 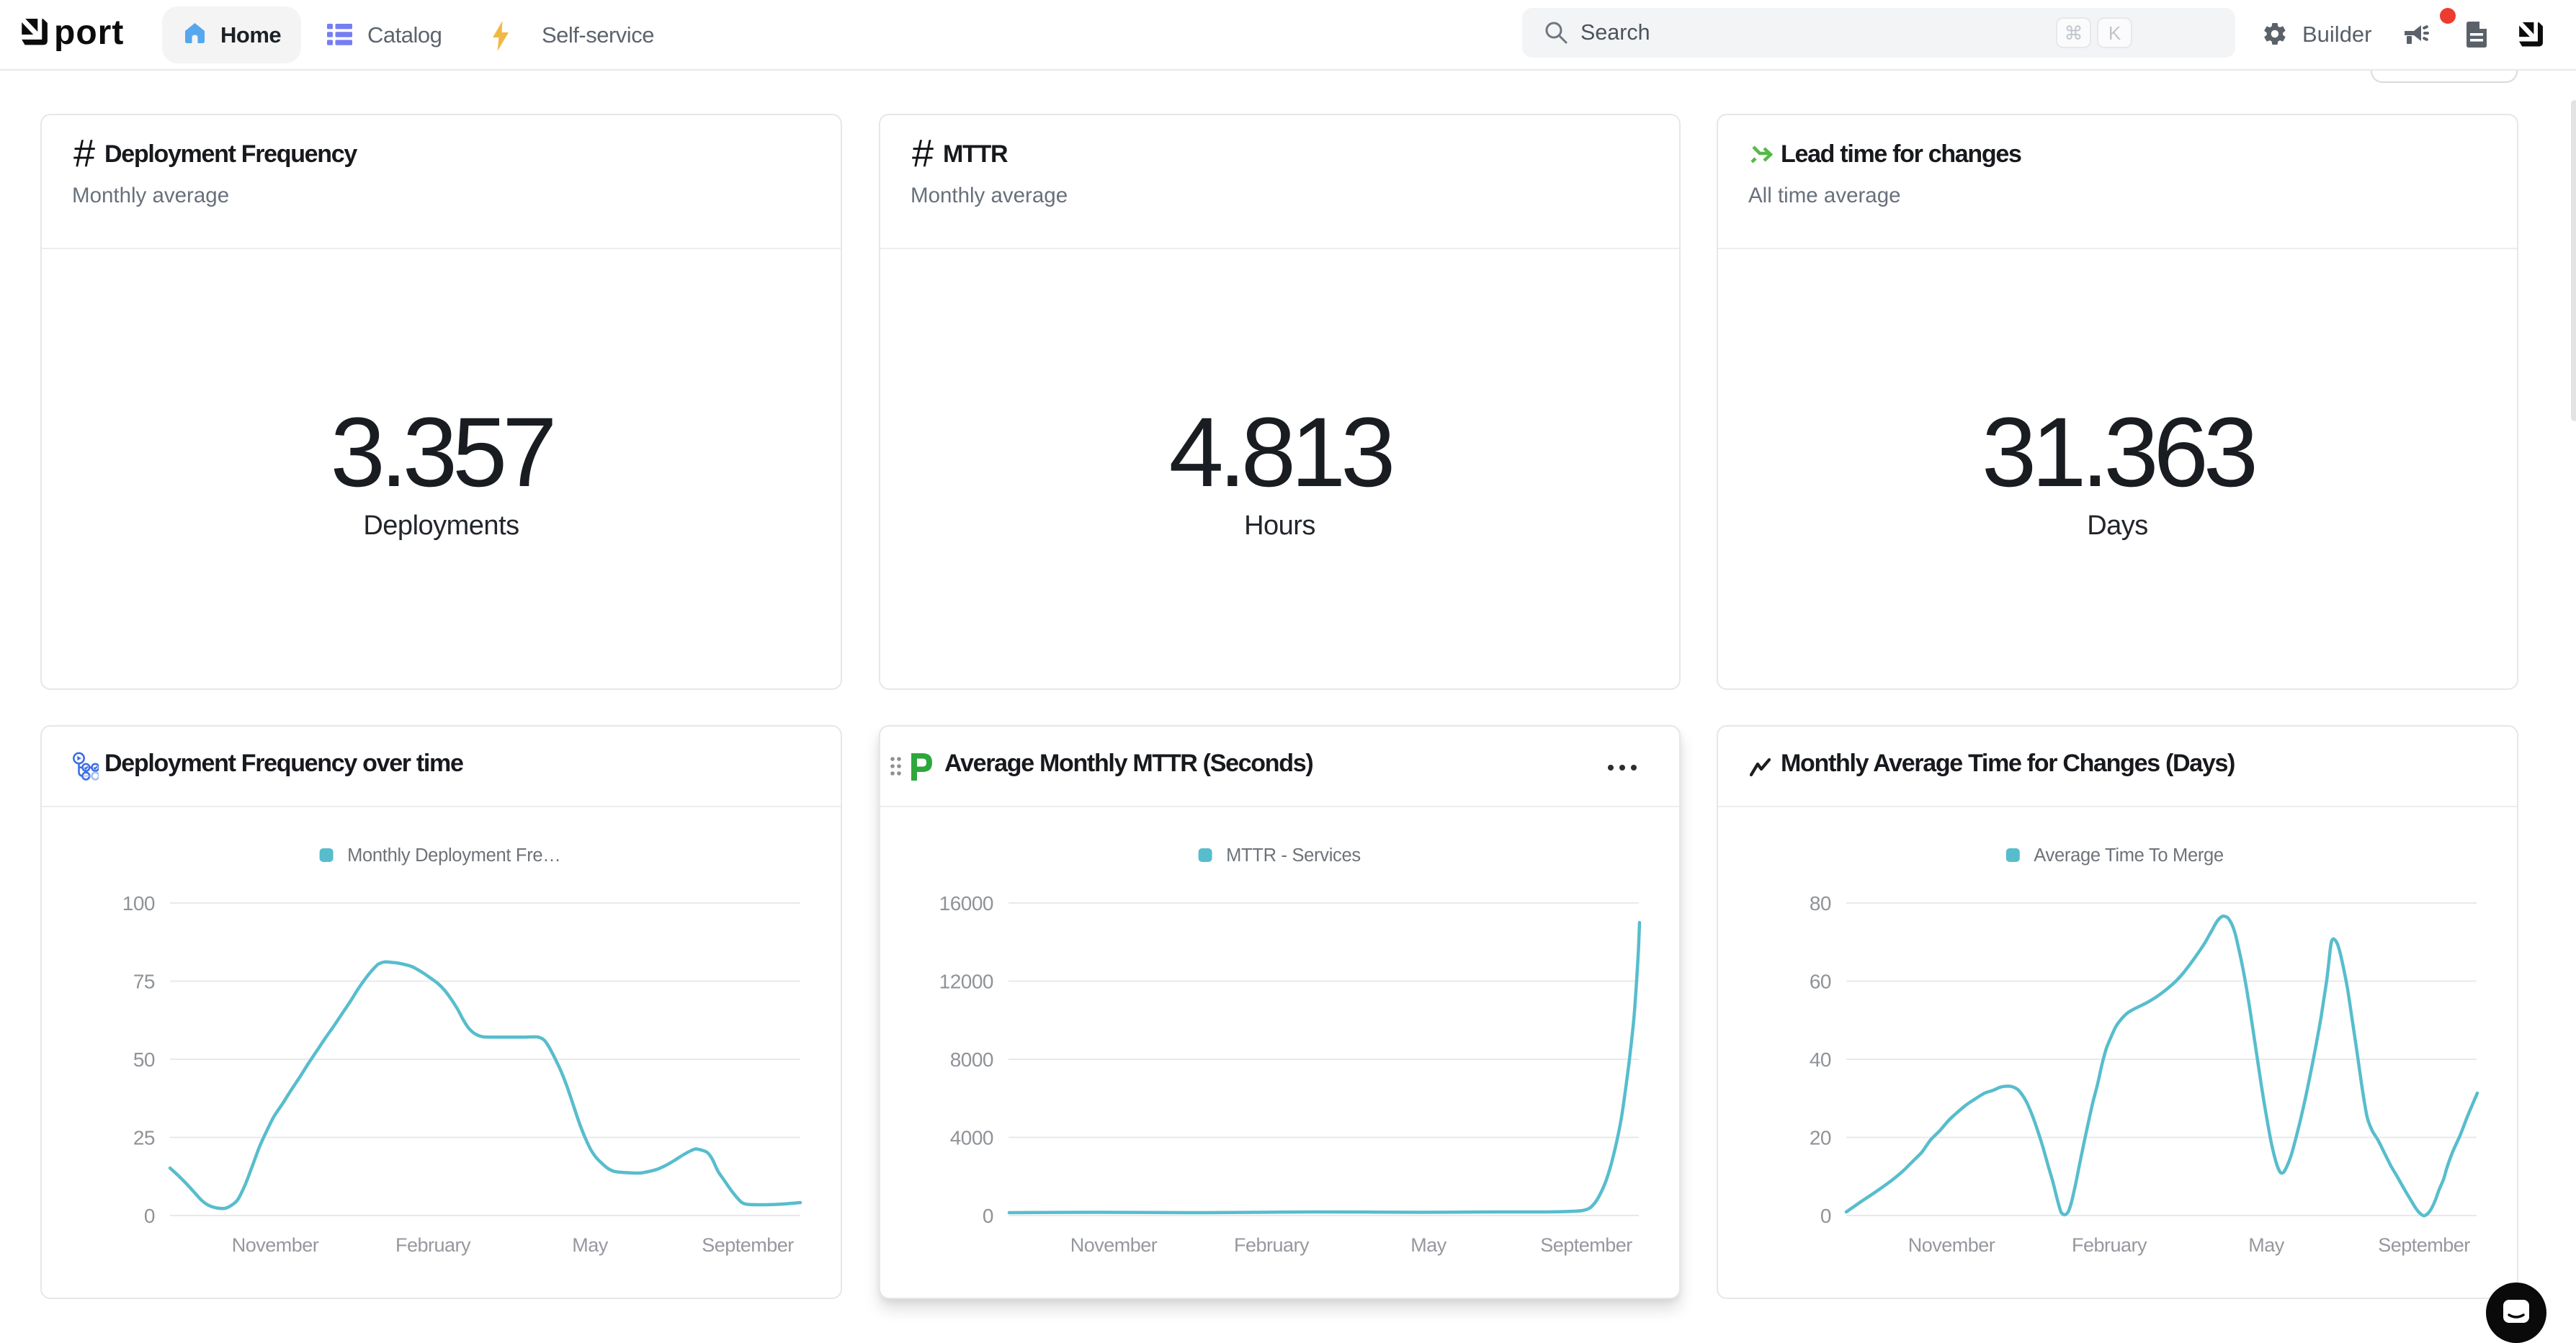 I want to click on svg-text: 12000, so click(x=966, y=982).